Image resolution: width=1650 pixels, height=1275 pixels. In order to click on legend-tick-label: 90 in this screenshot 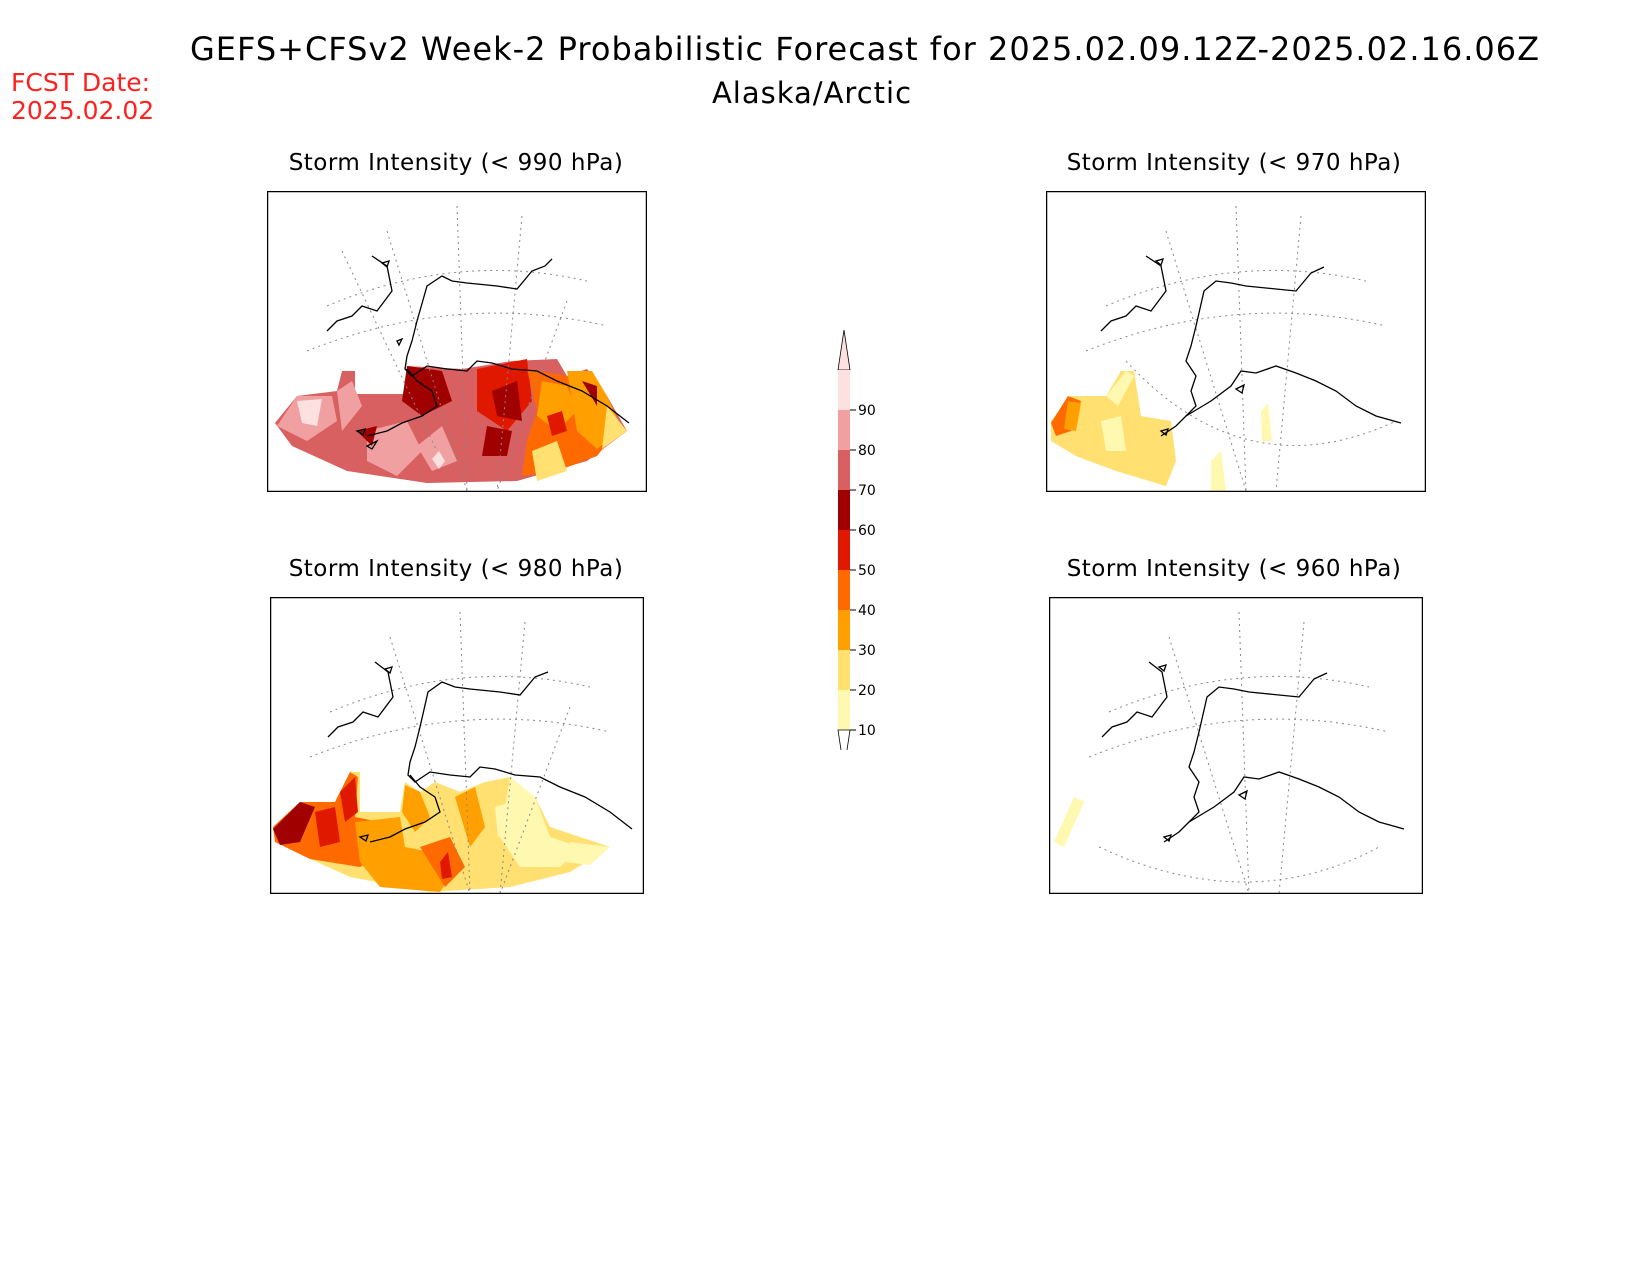, I will do `click(867, 411)`.